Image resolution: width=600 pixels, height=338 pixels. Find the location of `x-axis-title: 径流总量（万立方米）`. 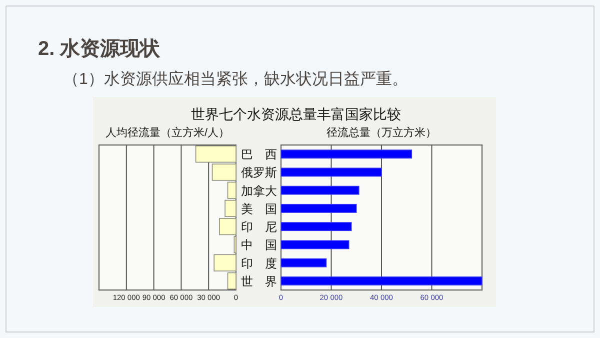

x-axis-title: 径流总量（万立方米） is located at coordinates (381, 132).